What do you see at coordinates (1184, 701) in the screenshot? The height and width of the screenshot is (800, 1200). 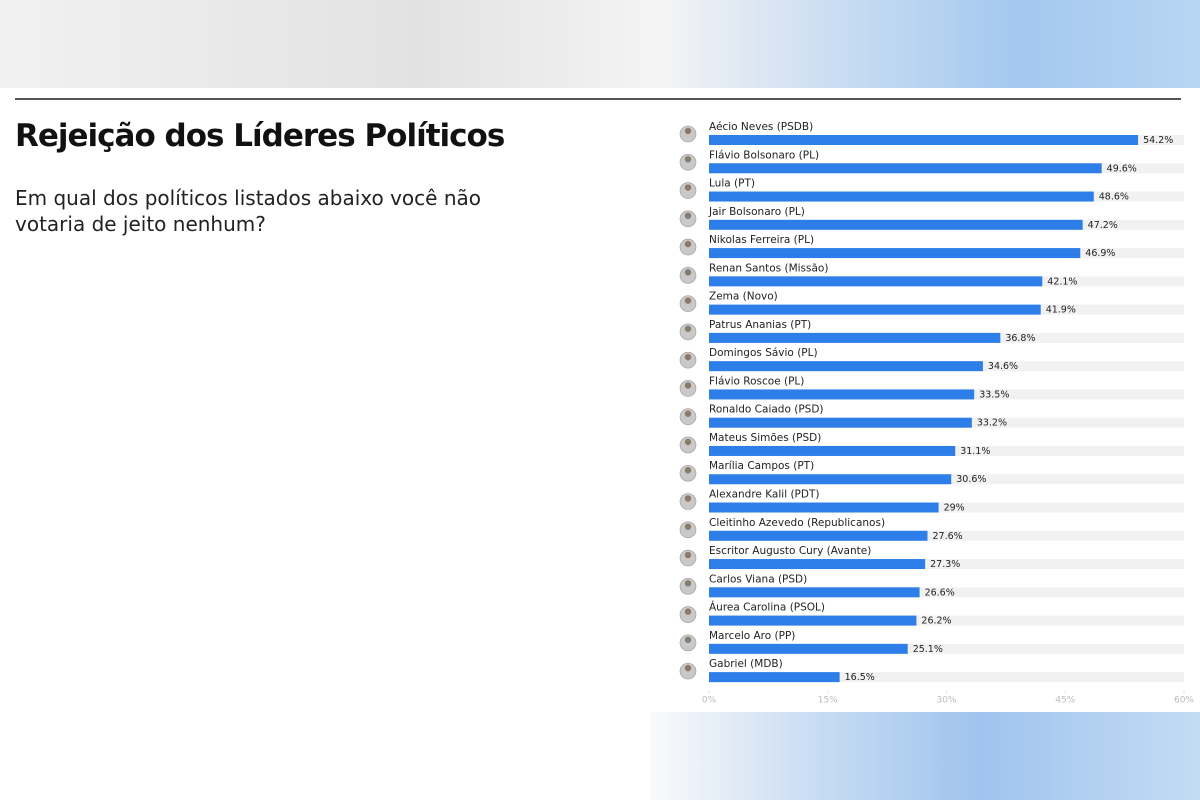 I see `x-tick-label: 60%` at bounding box center [1184, 701].